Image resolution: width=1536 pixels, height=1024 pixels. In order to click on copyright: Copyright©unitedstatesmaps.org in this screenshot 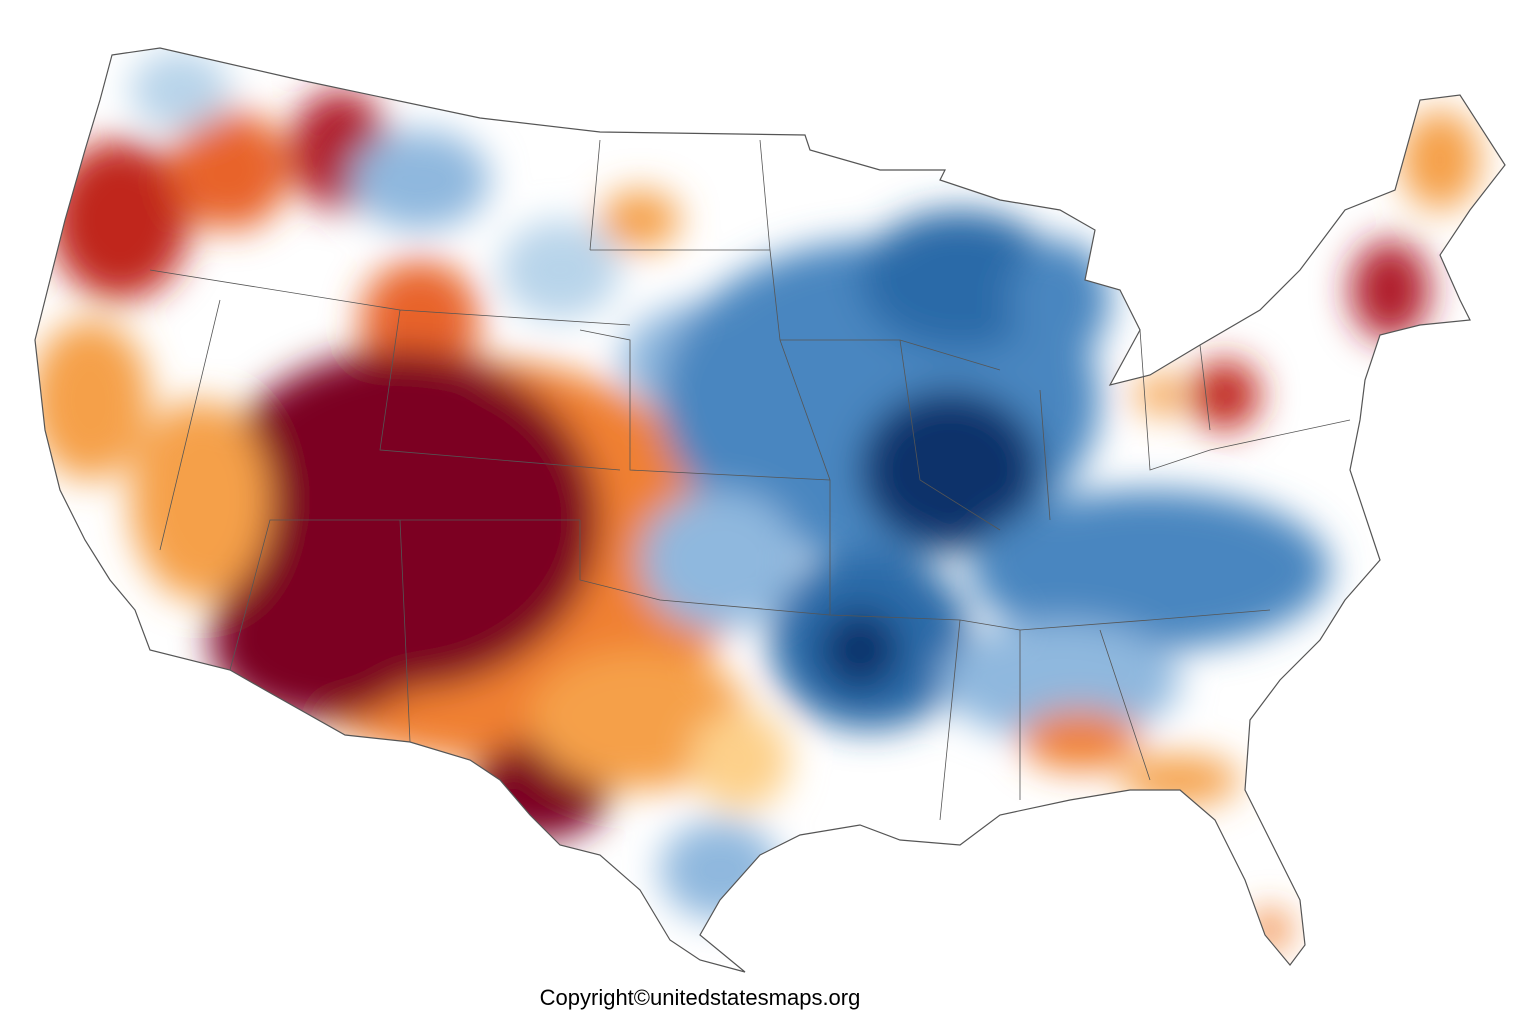, I will do `click(700, 997)`.